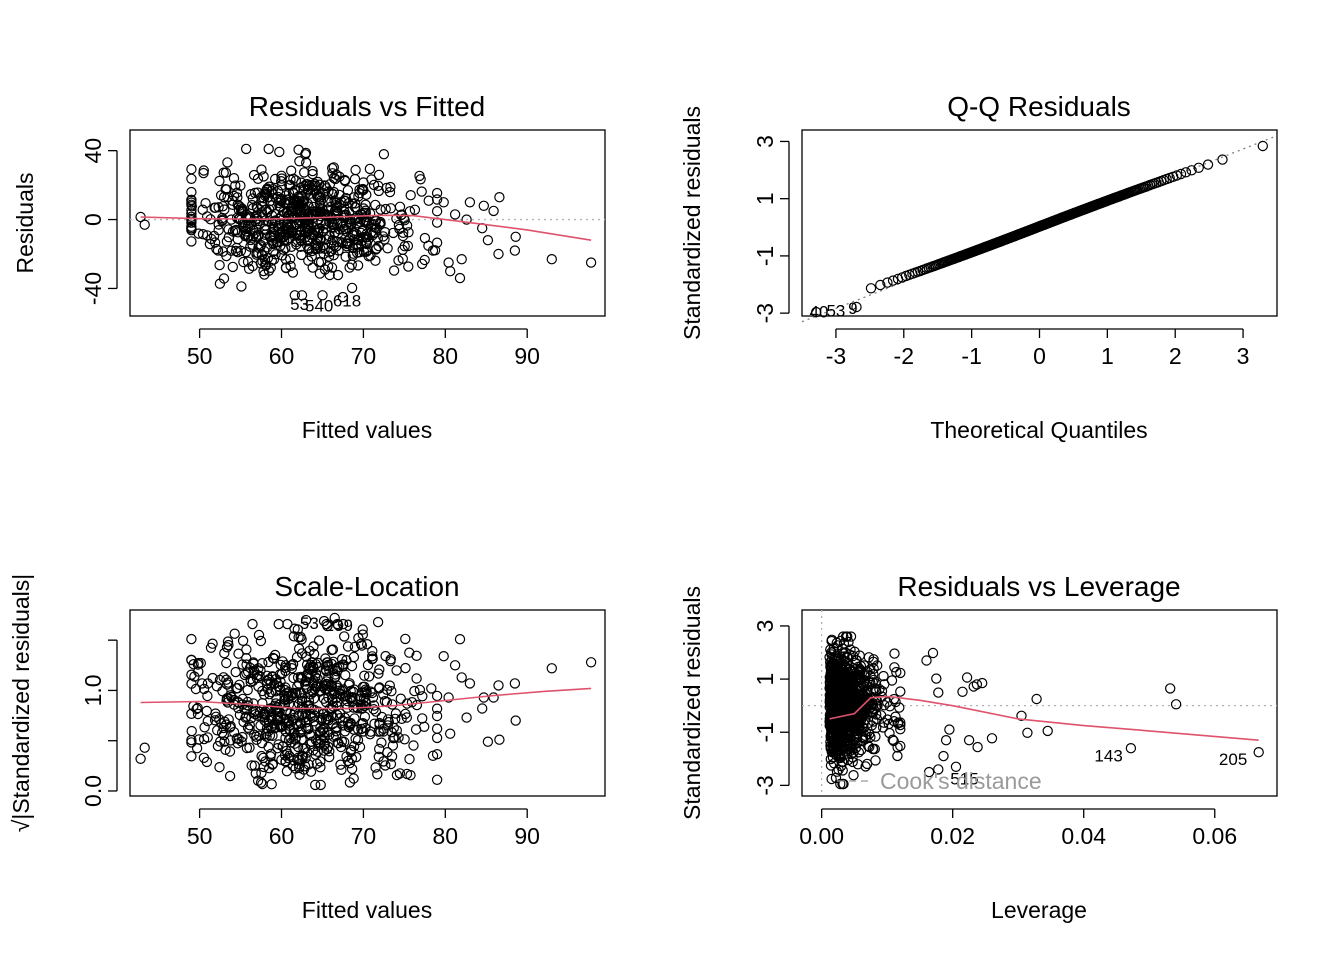  Describe the element at coordinates (200, 356) in the screenshot. I see `x-tick-label: 50` at that location.